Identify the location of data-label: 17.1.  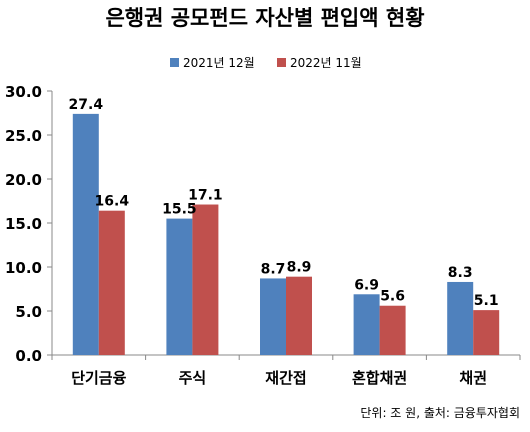
(205, 196).